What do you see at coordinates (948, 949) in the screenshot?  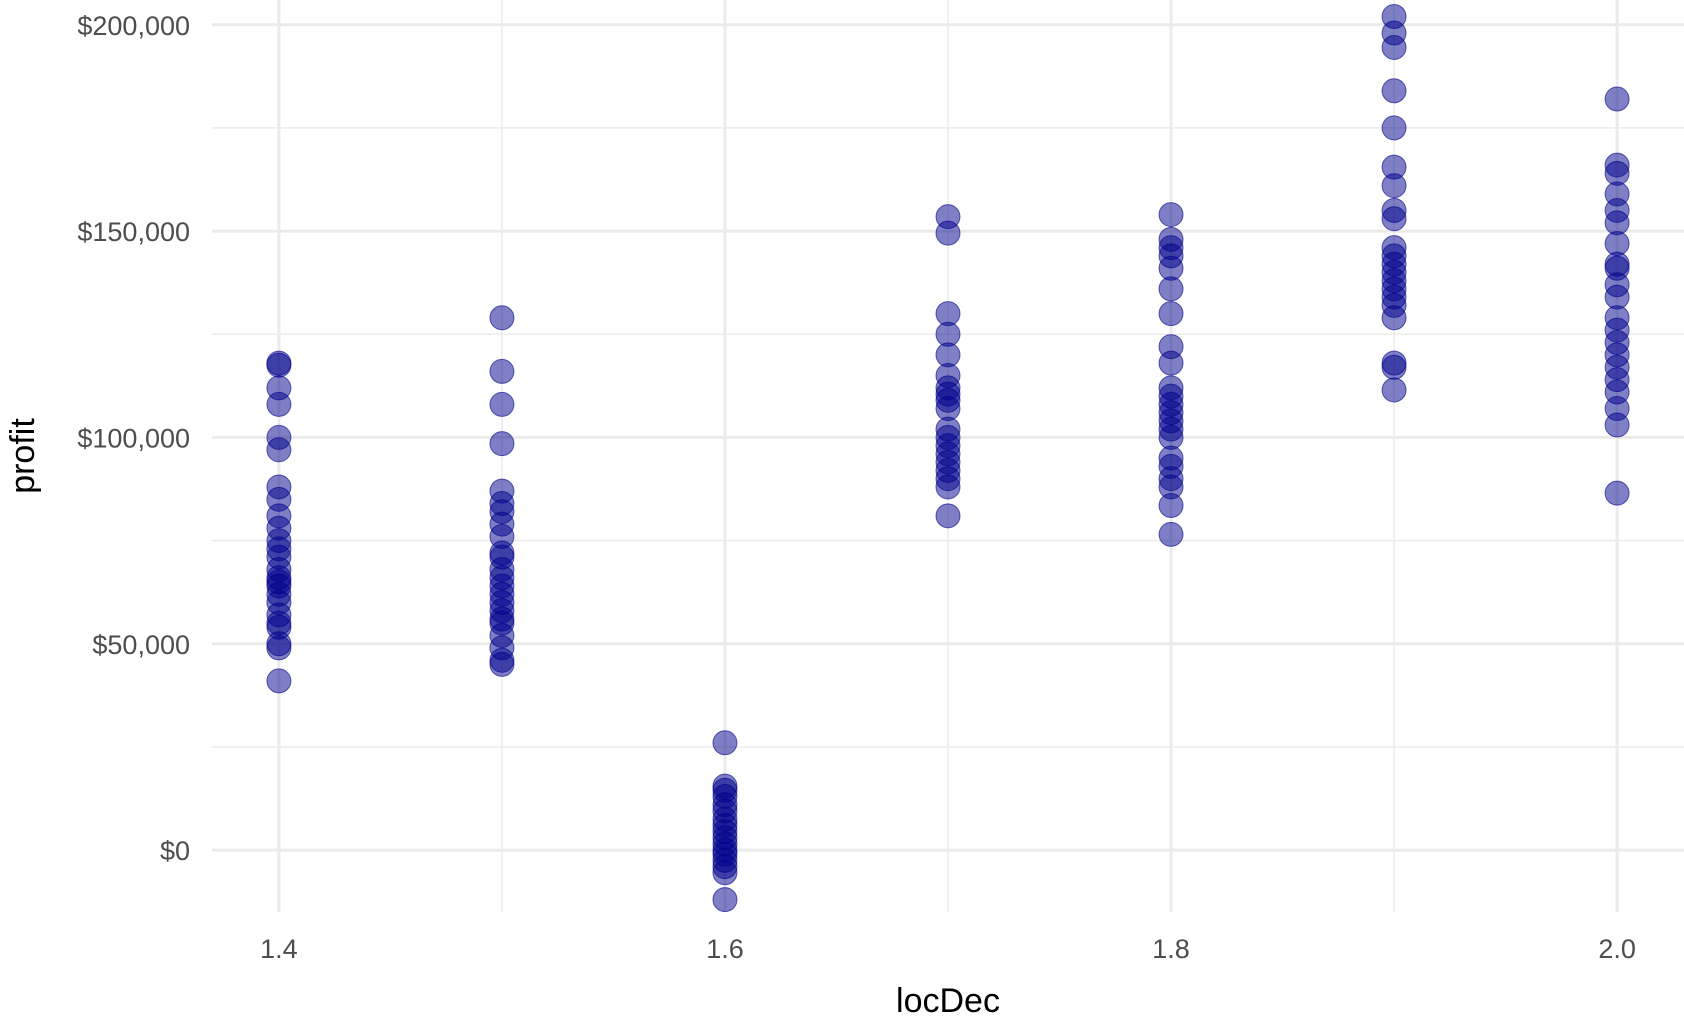 I see `x-axis-ticks: 1.4 1.6 1.8 2.0` at bounding box center [948, 949].